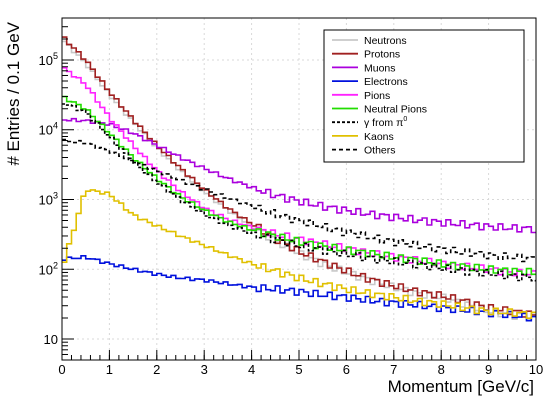 This screenshot has height=407, width=550. What do you see at coordinates (488, 369) in the screenshot?
I see `x-tick-label: 9` at bounding box center [488, 369].